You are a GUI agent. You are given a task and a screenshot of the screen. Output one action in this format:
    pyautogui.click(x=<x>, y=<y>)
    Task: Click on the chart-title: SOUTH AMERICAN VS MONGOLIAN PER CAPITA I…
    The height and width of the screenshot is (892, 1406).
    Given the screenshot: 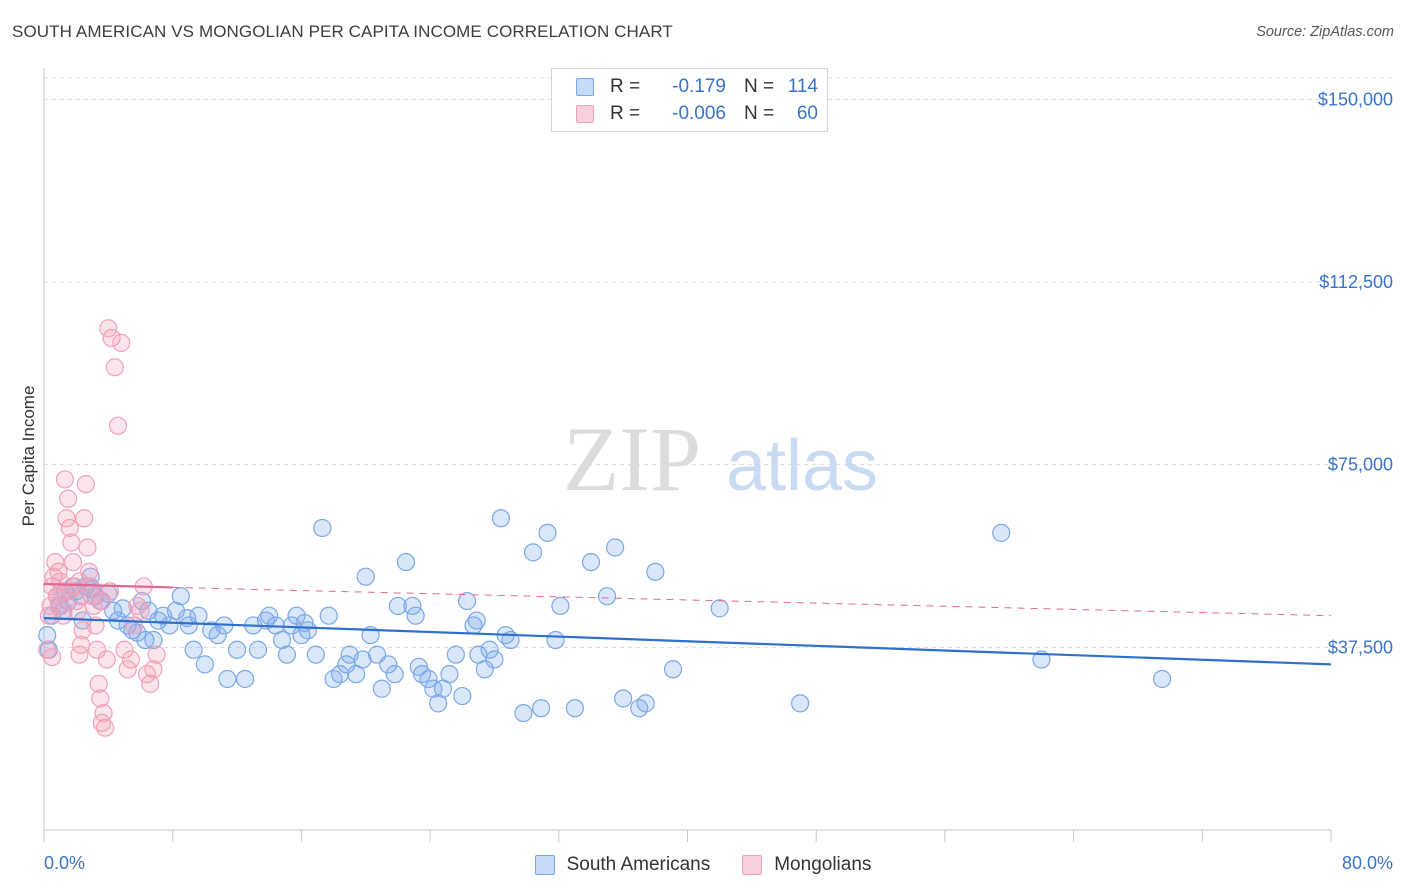 What is the action you would take?
    pyautogui.click(x=342, y=31)
    